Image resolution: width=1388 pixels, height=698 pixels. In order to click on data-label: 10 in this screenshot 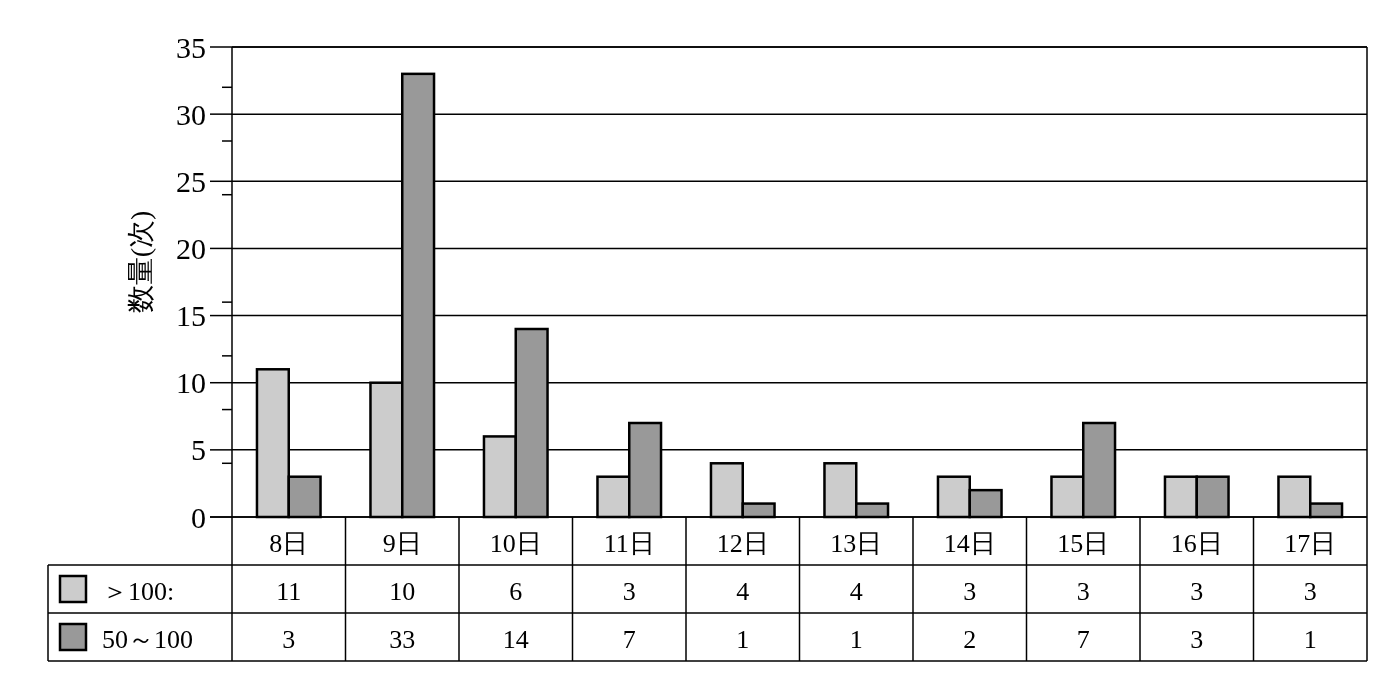, I will do `click(402, 591)`.